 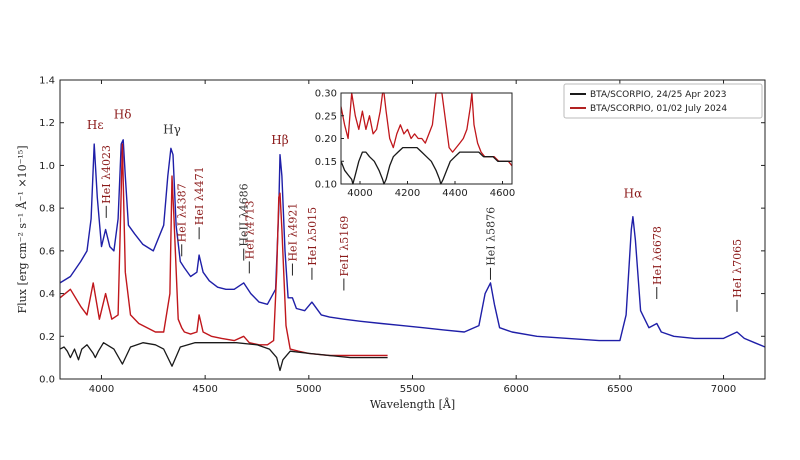 I want to click on series-model-continuum, so click(x=223, y=357).